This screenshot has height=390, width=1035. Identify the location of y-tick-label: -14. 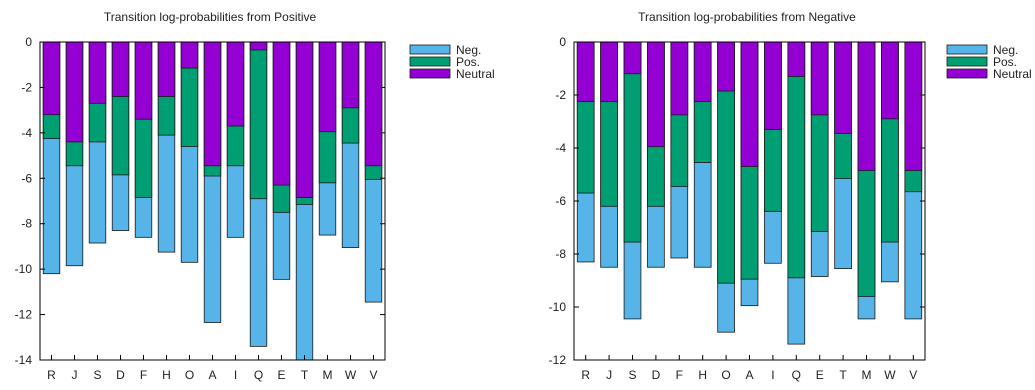
(24, 360).